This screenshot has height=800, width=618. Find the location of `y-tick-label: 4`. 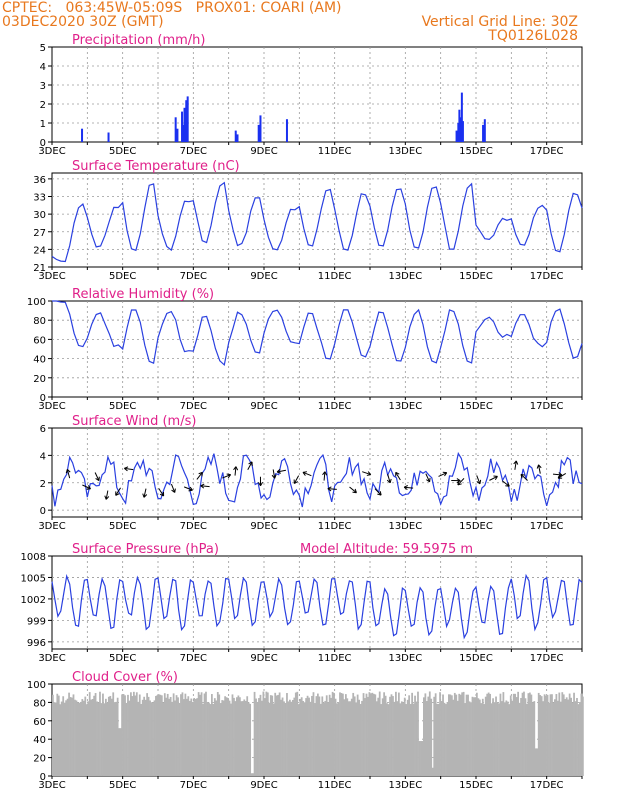

y-tick-label: 4 is located at coordinates (43, 67).